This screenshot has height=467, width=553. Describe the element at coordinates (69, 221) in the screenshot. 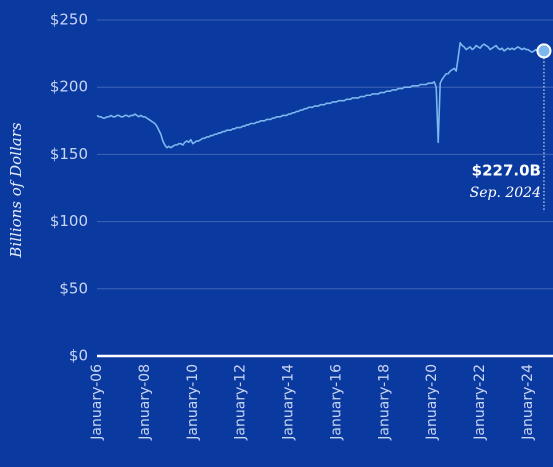

I see `y-tick-label: $100` at that location.